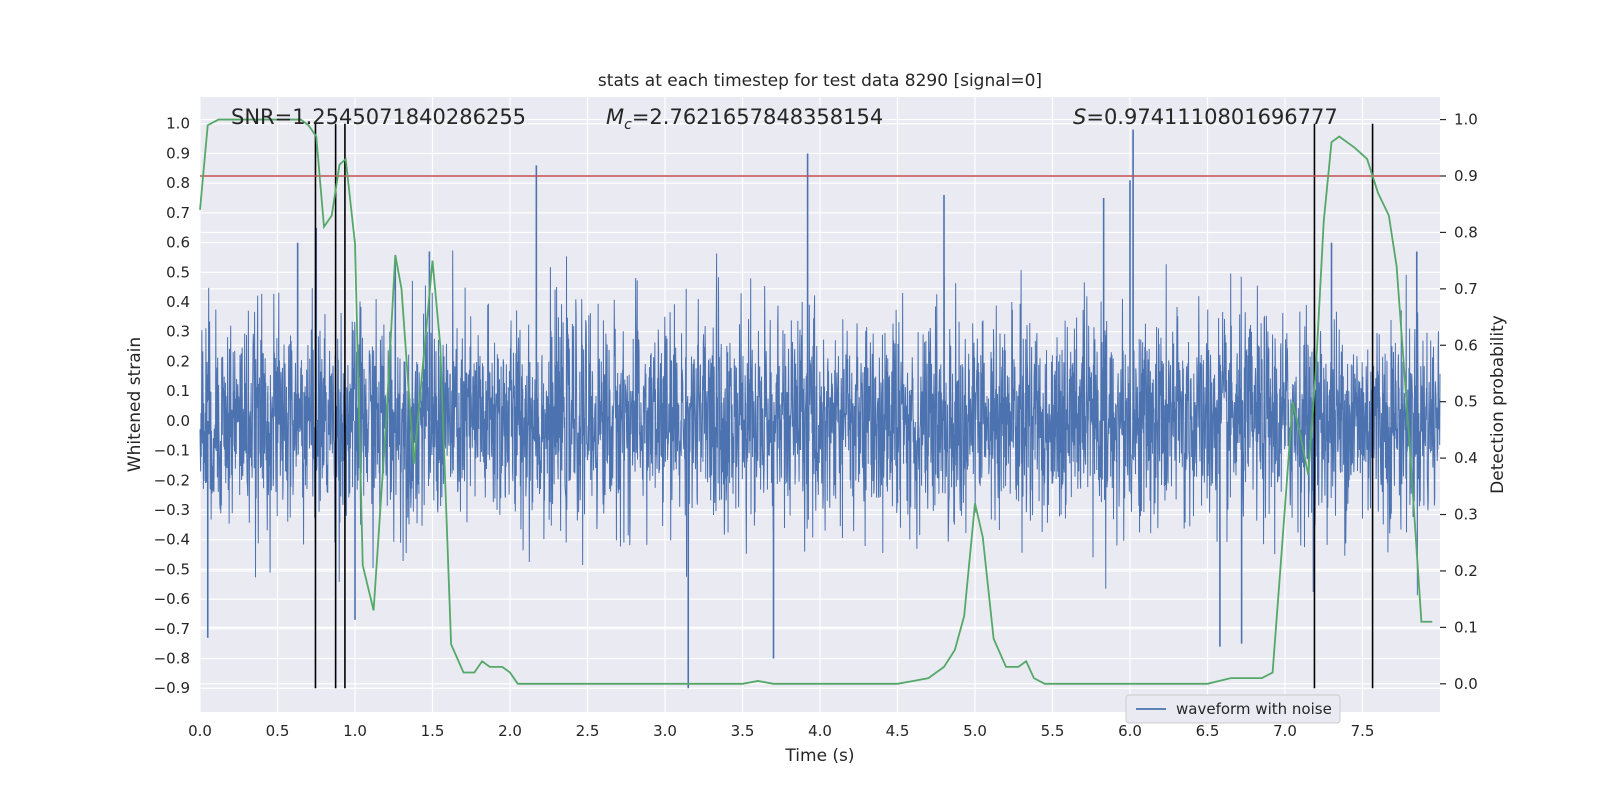 The image size is (1600, 800). Describe the element at coordinates (665, 731) in the screenshot. I see `x-tick-label: 3.0` at that location.